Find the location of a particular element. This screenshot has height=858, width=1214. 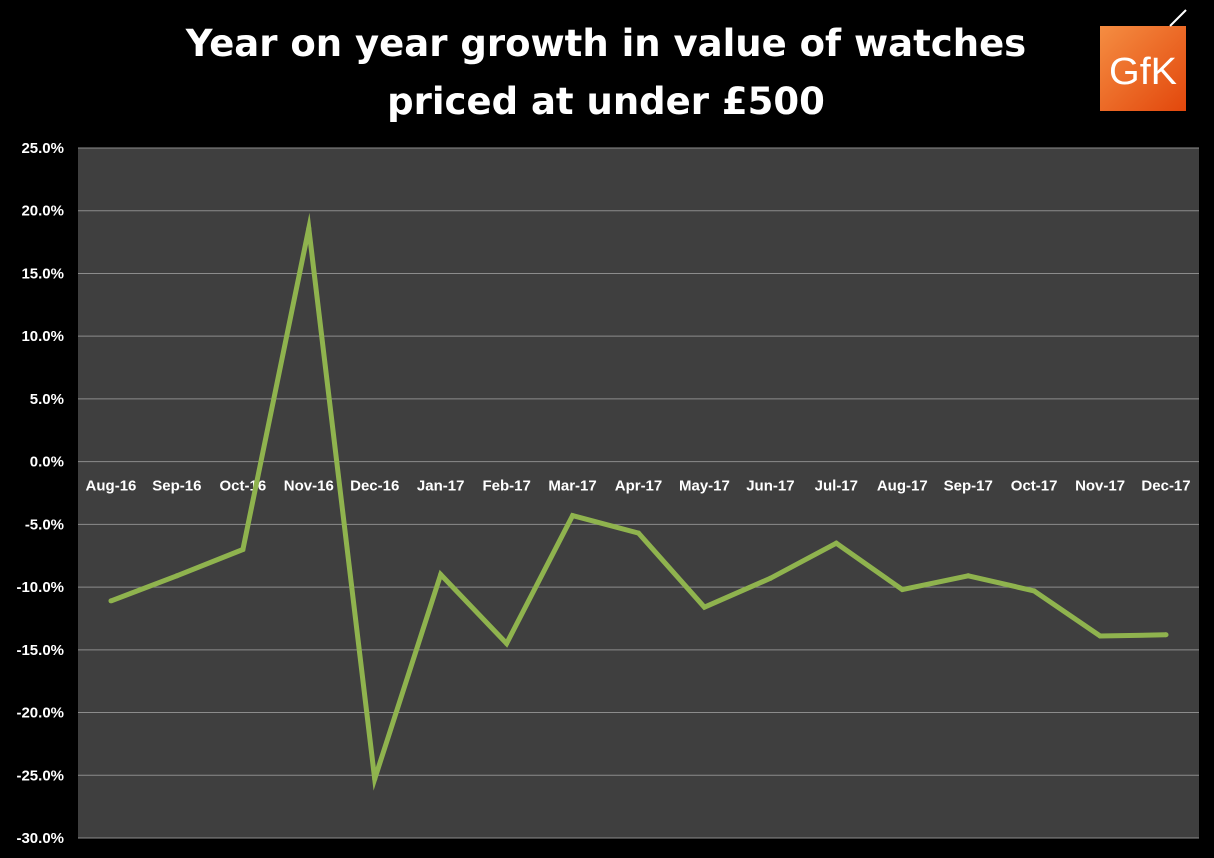

y-tick-label: -5.0% is located at coordinates (44, 524).